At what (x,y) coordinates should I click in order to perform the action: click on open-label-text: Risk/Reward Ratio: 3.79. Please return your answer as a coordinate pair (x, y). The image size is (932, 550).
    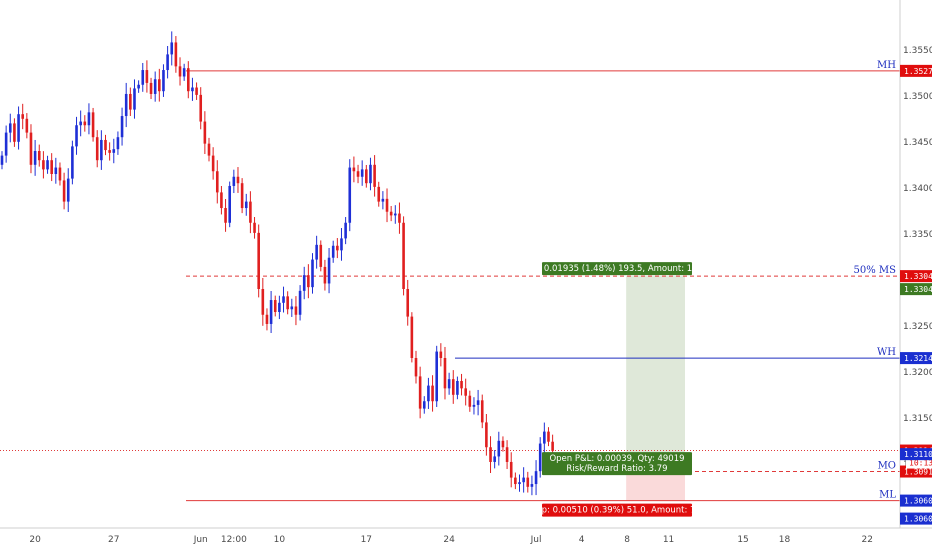
    Looking at the image, I should click on (616, 469).